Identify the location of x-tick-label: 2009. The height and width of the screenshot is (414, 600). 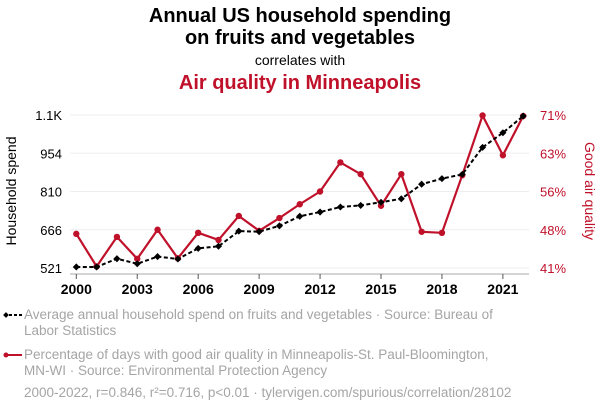
(259, 289).